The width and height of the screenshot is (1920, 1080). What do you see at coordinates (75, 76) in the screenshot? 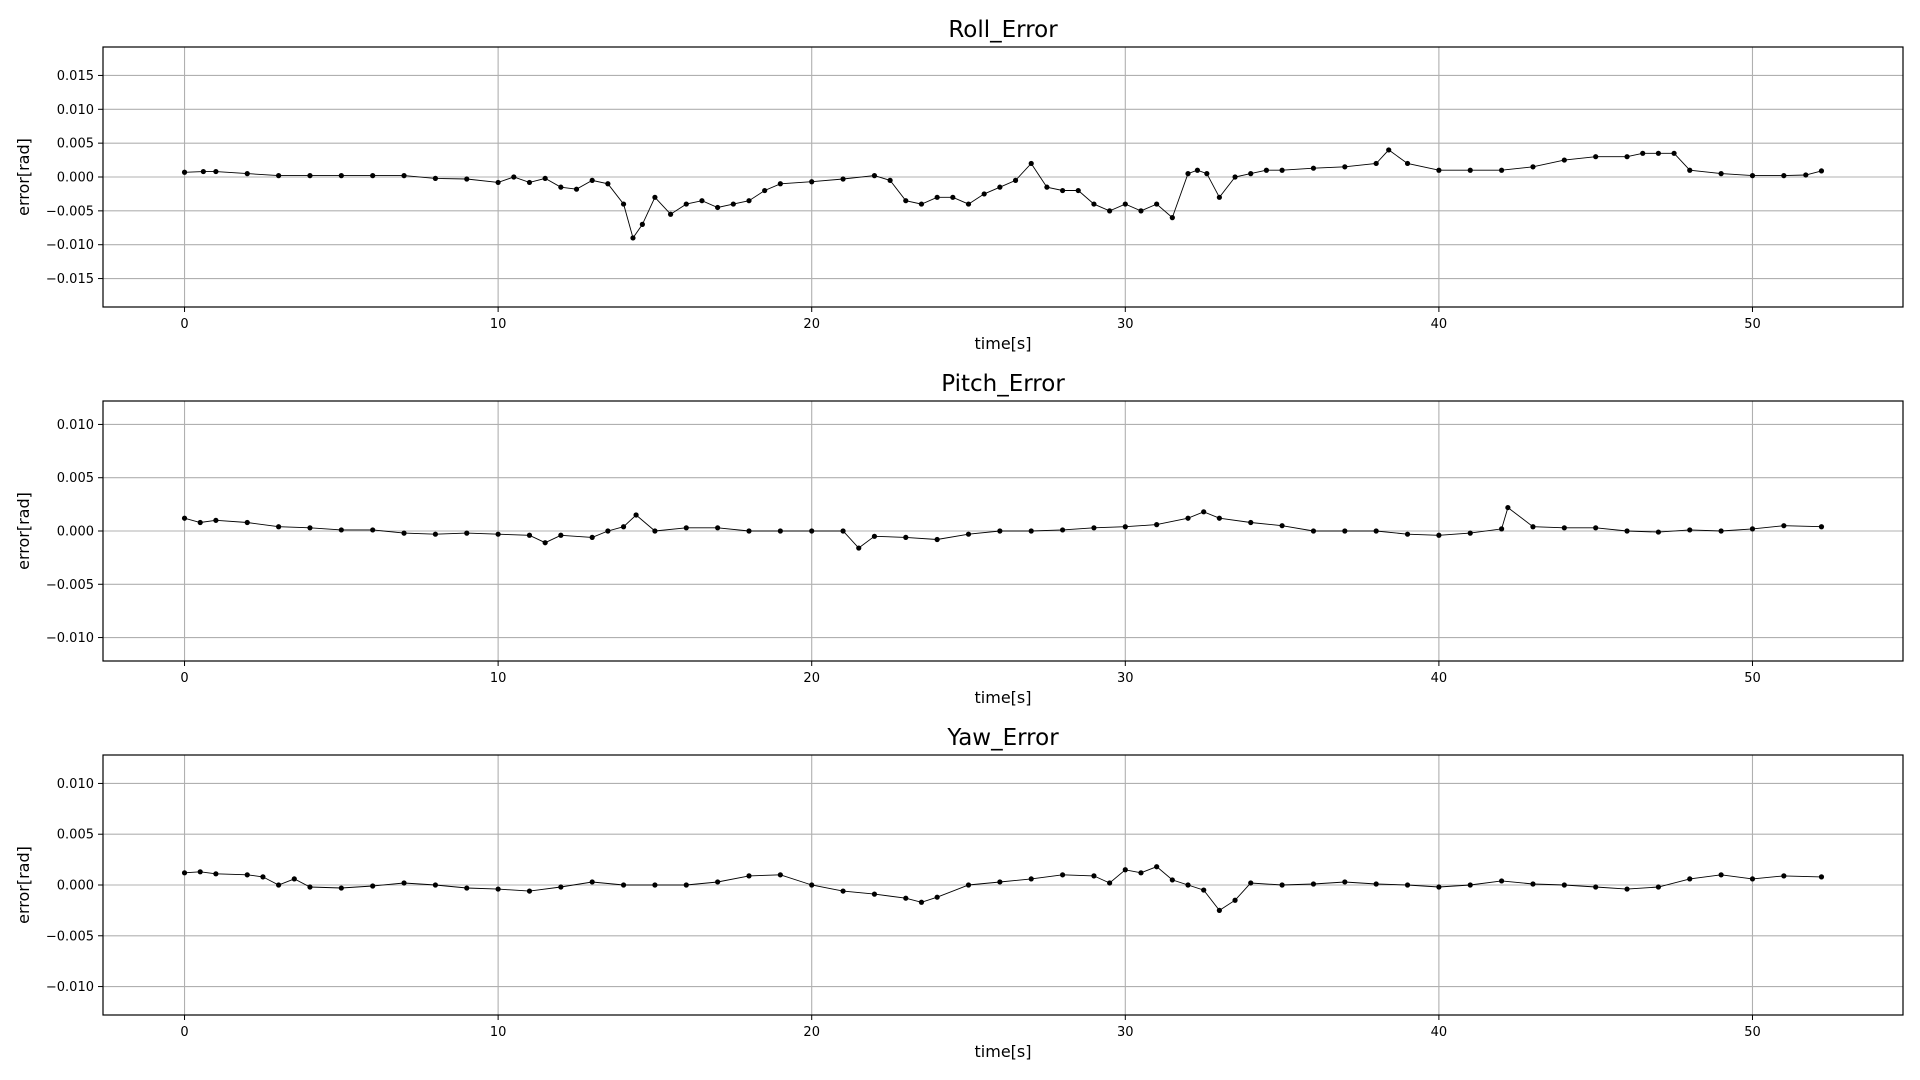
I see `y-tick-label: 0.015` at bounding box center [75, 76].